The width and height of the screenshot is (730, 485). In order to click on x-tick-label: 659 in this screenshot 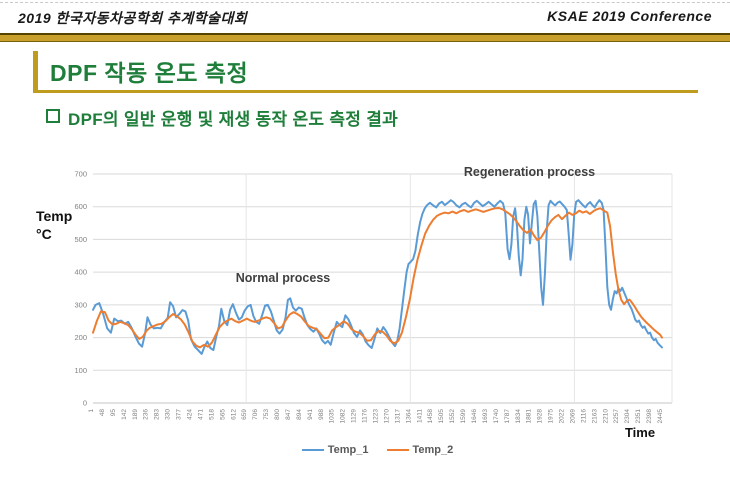, I will do `click(244, 414)`.